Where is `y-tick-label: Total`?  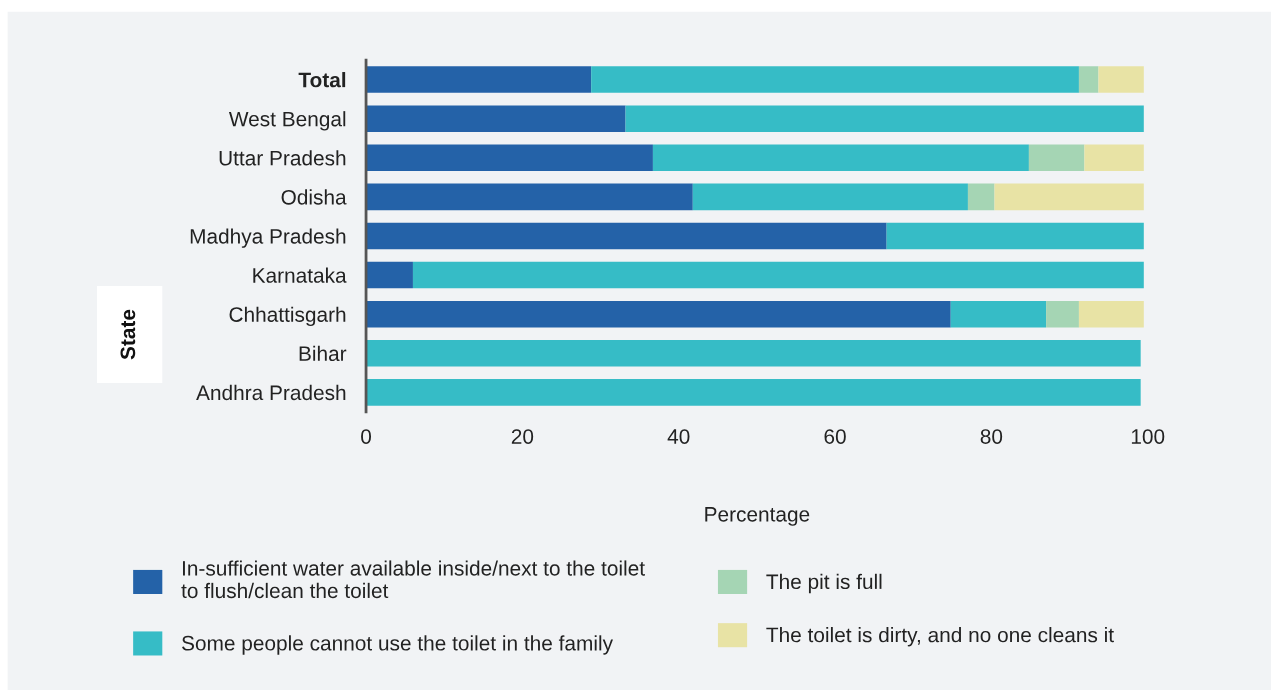 y-tick-label: Total is located at coordinates (322, 80).